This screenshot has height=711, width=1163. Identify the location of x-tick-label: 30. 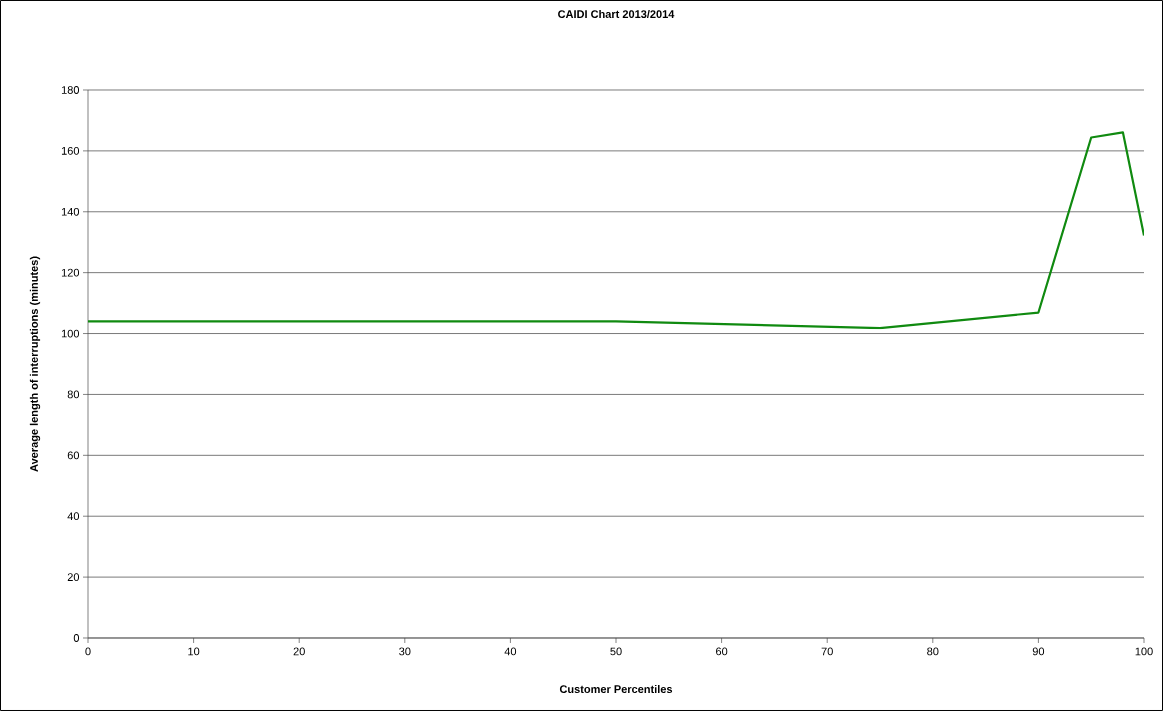
(405, 651).